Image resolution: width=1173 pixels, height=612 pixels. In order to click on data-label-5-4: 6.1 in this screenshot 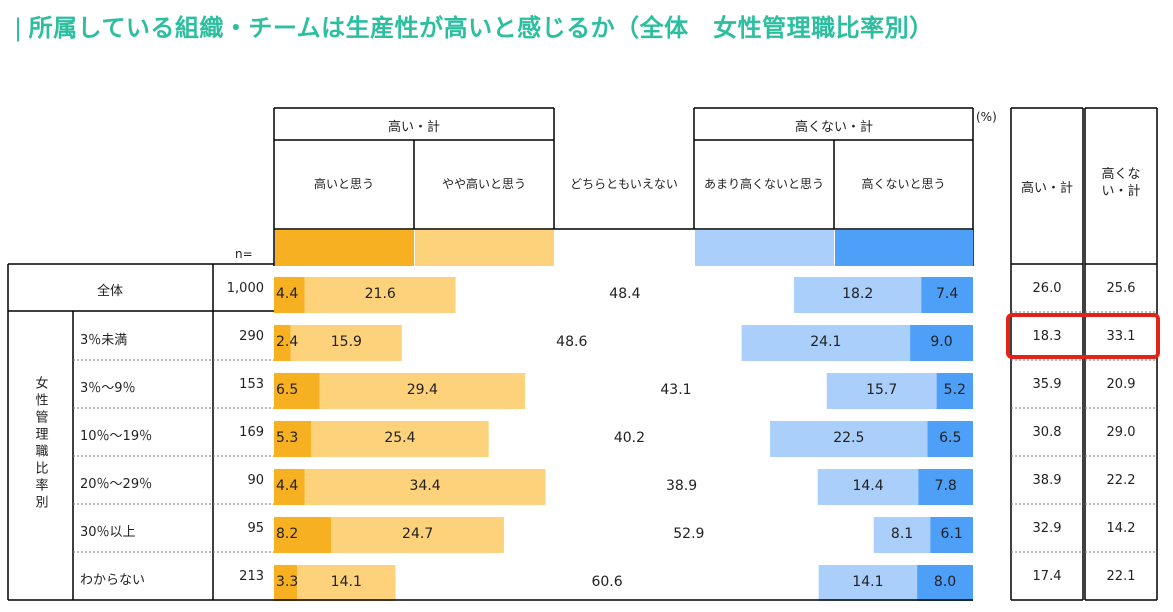, I will do `click(951, 534)`.